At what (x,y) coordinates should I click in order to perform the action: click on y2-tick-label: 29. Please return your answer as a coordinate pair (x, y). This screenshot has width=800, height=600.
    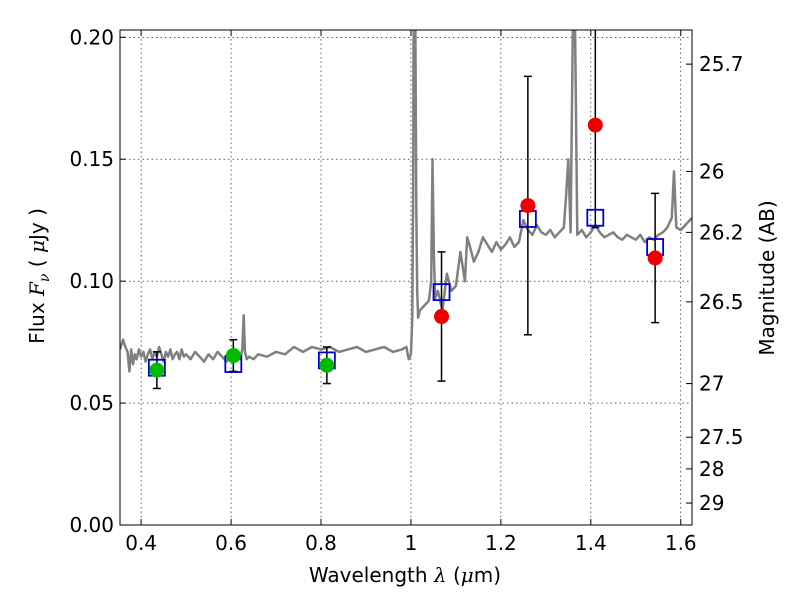
    Looking at the image, I should click on (711, 503).